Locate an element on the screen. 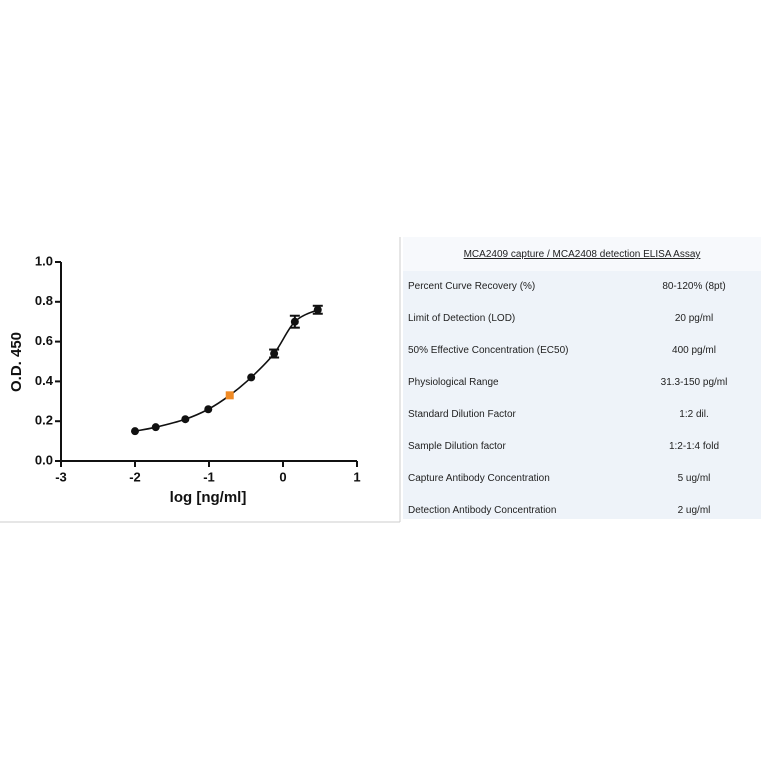 Image resolution: width=764 pixels, height=764 pixels. table-row: Standard Dilution Factor 1:2 dil. is located at coordinates (582, 415).